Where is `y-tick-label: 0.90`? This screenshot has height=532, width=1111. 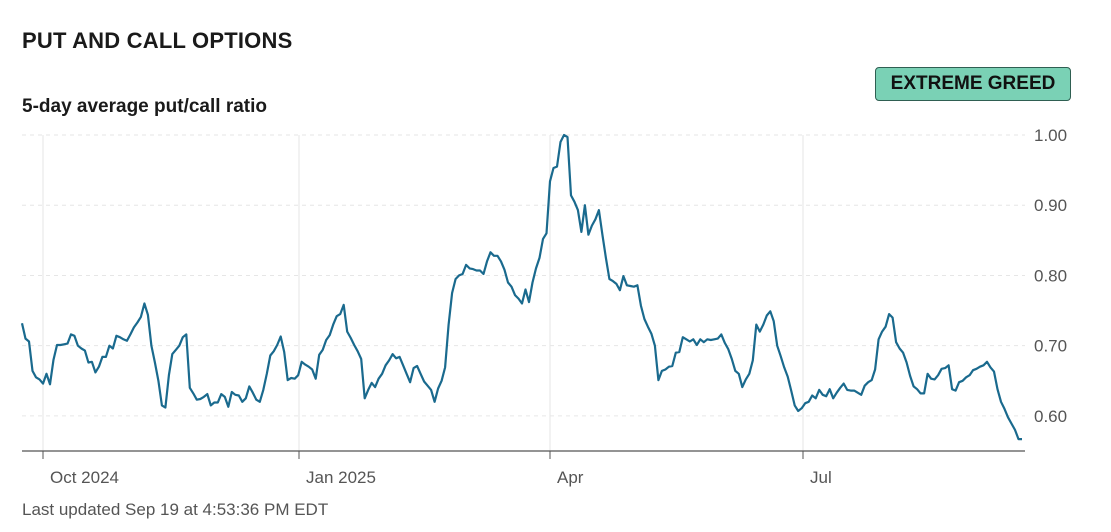
y-tick-label: 0.90 is located at coordinates (1050, 205).